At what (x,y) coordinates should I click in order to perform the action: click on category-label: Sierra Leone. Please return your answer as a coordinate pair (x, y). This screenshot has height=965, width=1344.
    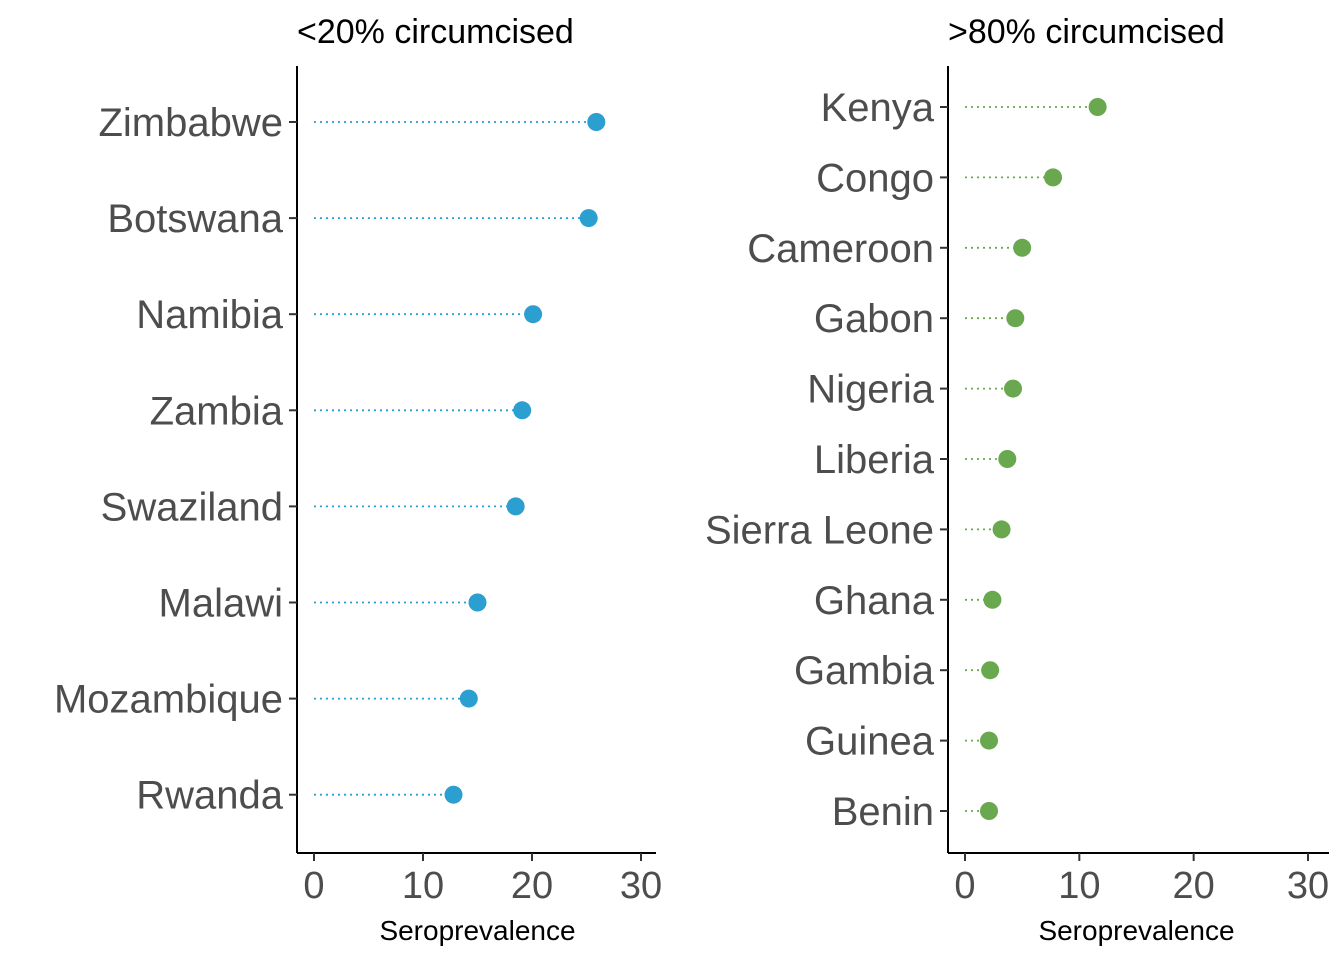
    Looking at the image, I should click on (819, 530).